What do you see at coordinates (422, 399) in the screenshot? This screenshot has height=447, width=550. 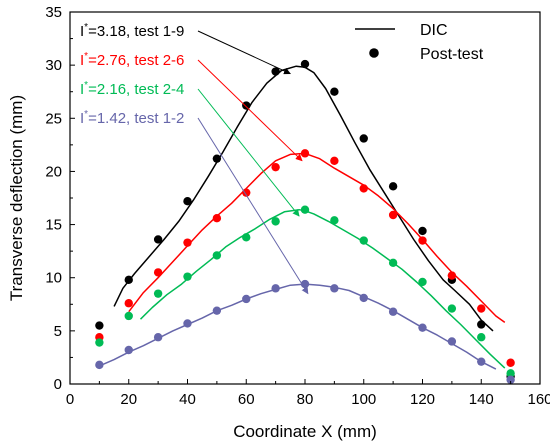 I see `x-tick-label: 120` at bounding box center [422, 399].